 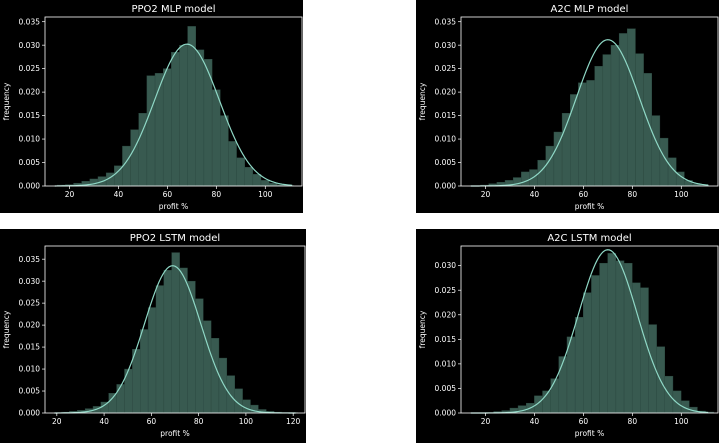 I want to click on chart-title: A2C LSTM model, so click(x=589, y=238).